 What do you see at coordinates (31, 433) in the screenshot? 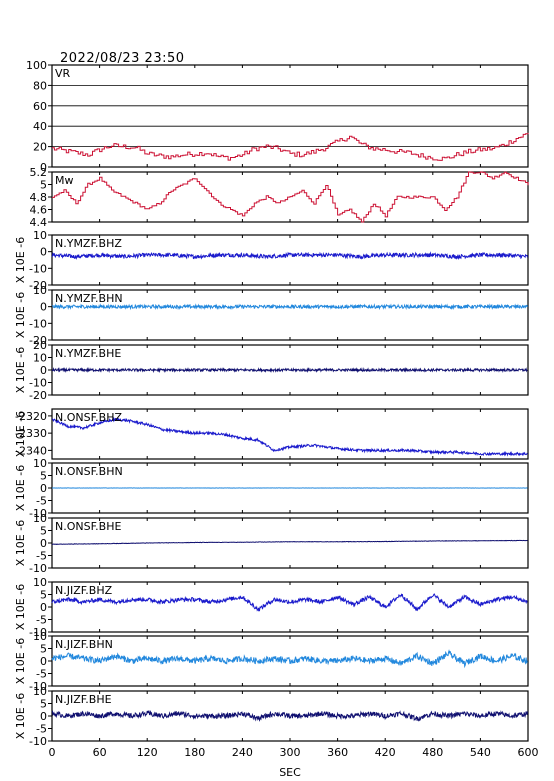
I see `y-tick-label: -2330` at bounding box center [31, 433].